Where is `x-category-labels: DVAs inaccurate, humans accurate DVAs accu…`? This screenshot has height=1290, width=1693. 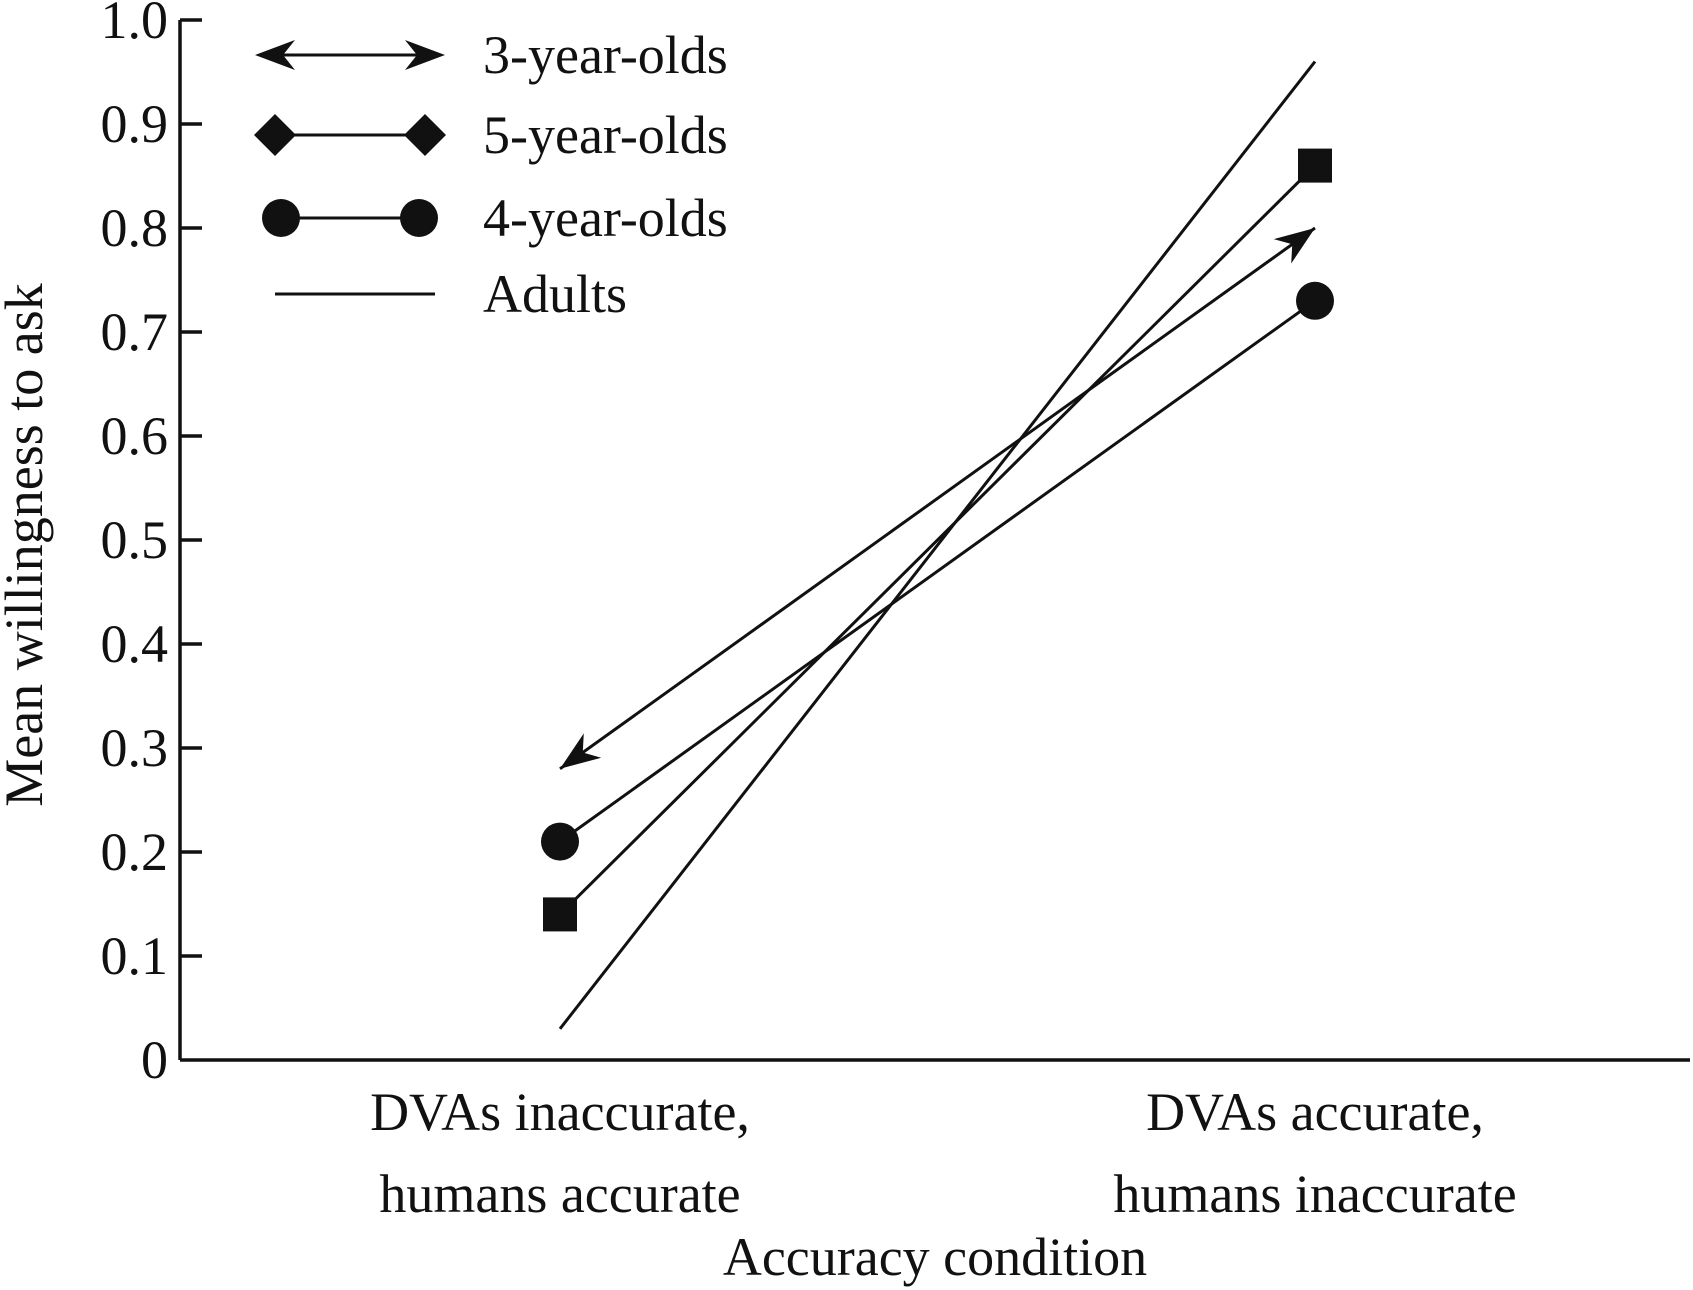
x-category-labels: DVAs inaccurate, humans accurate DVAs accu… is located at coordinates (943, 1153).